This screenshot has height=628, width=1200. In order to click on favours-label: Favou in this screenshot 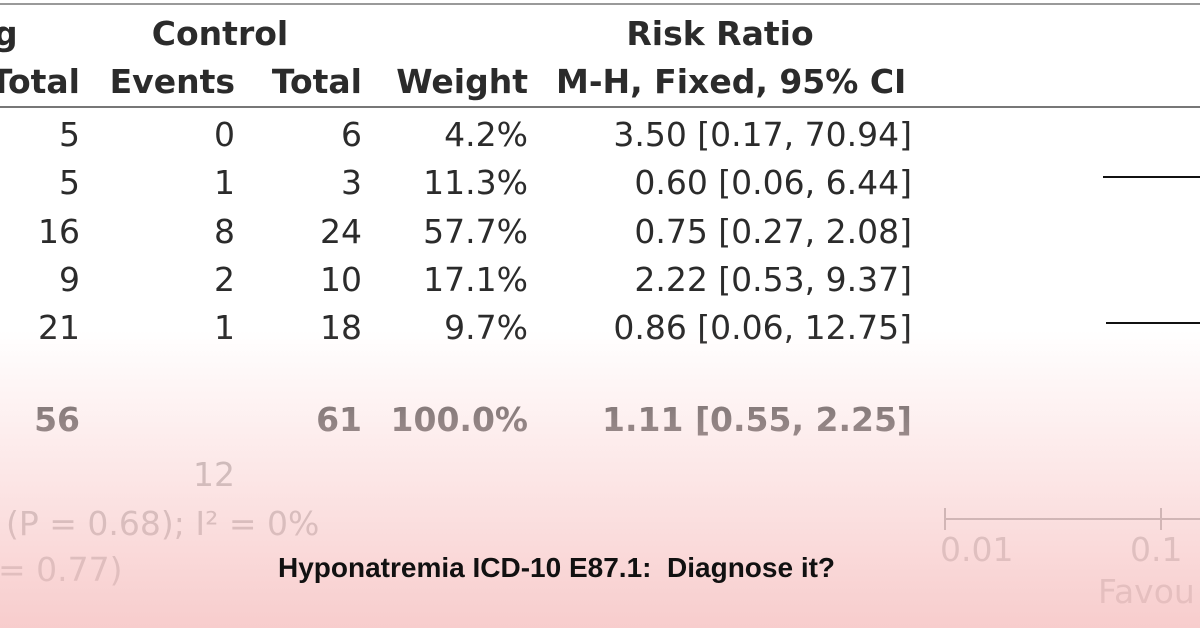, I will do `click(1146, 591)`.